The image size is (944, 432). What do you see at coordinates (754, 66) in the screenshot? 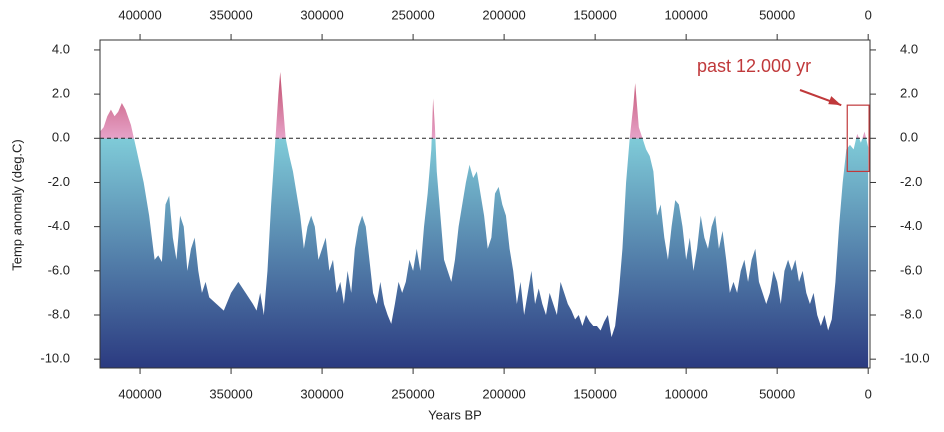
I see `annotation-text: past 12.000 yr` at bounding box center [754, 66].